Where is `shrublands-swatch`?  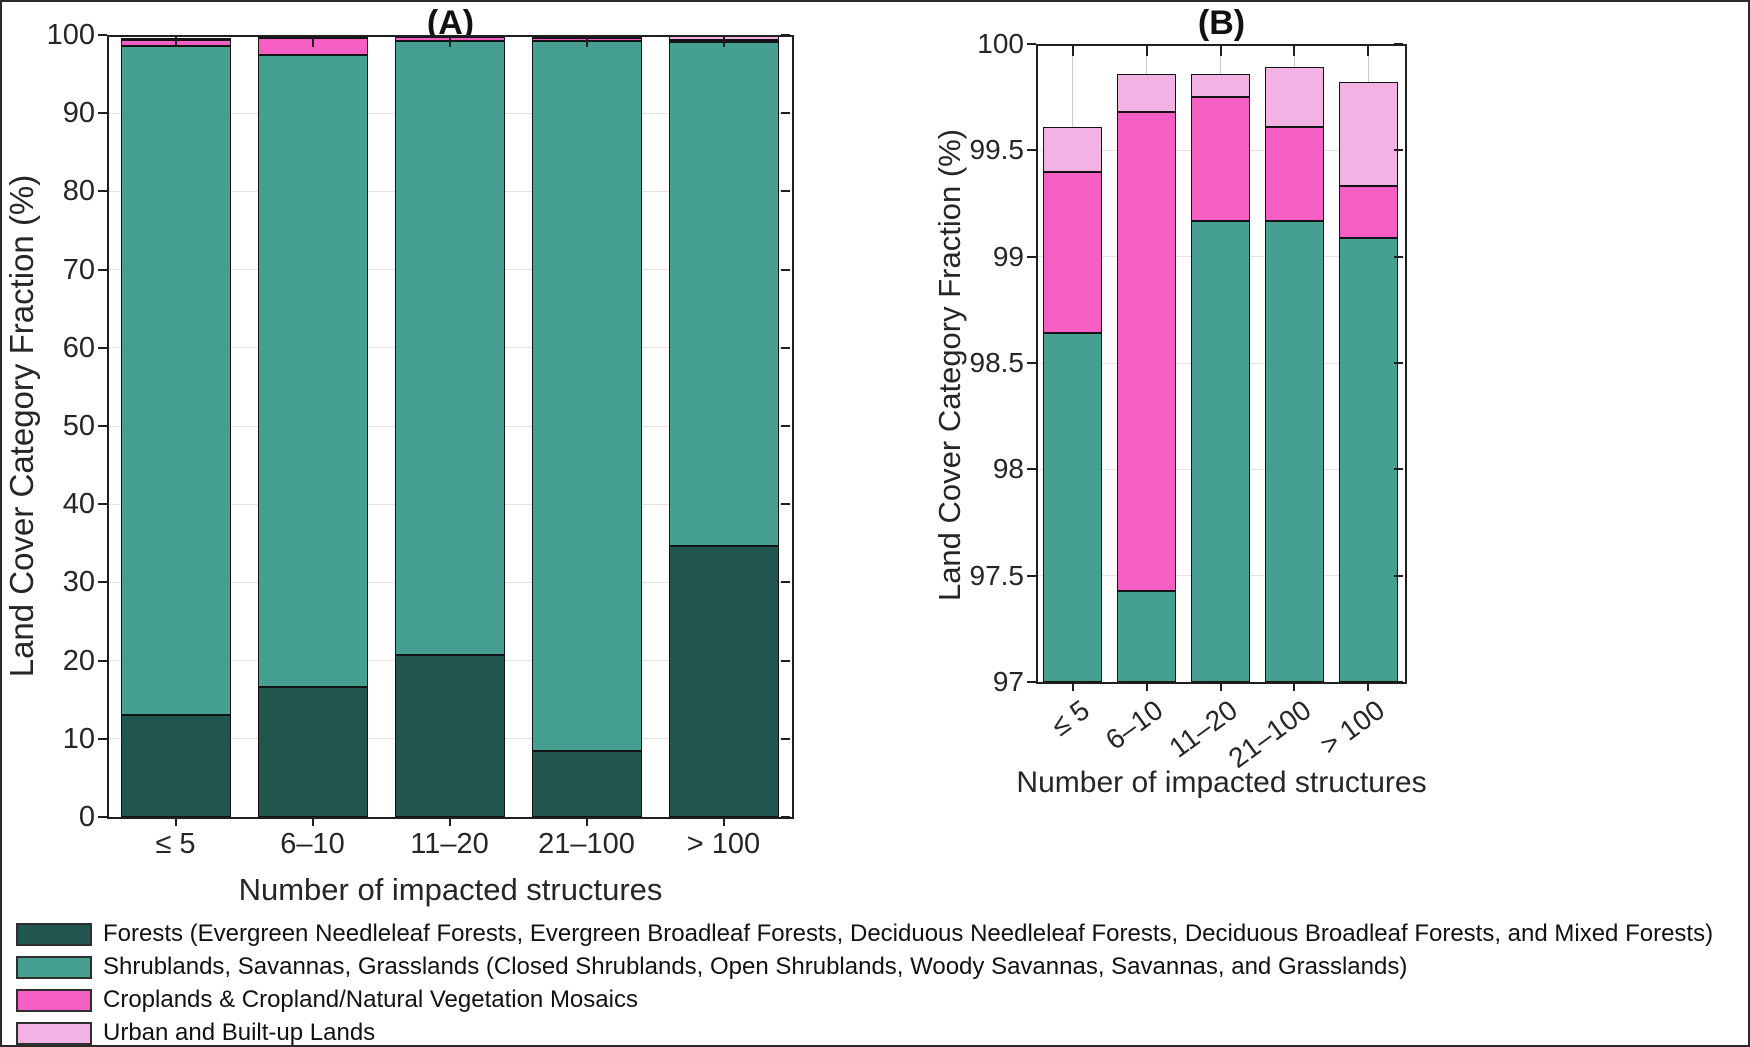 shrublands-swatch is located at coordinates (54, 967).